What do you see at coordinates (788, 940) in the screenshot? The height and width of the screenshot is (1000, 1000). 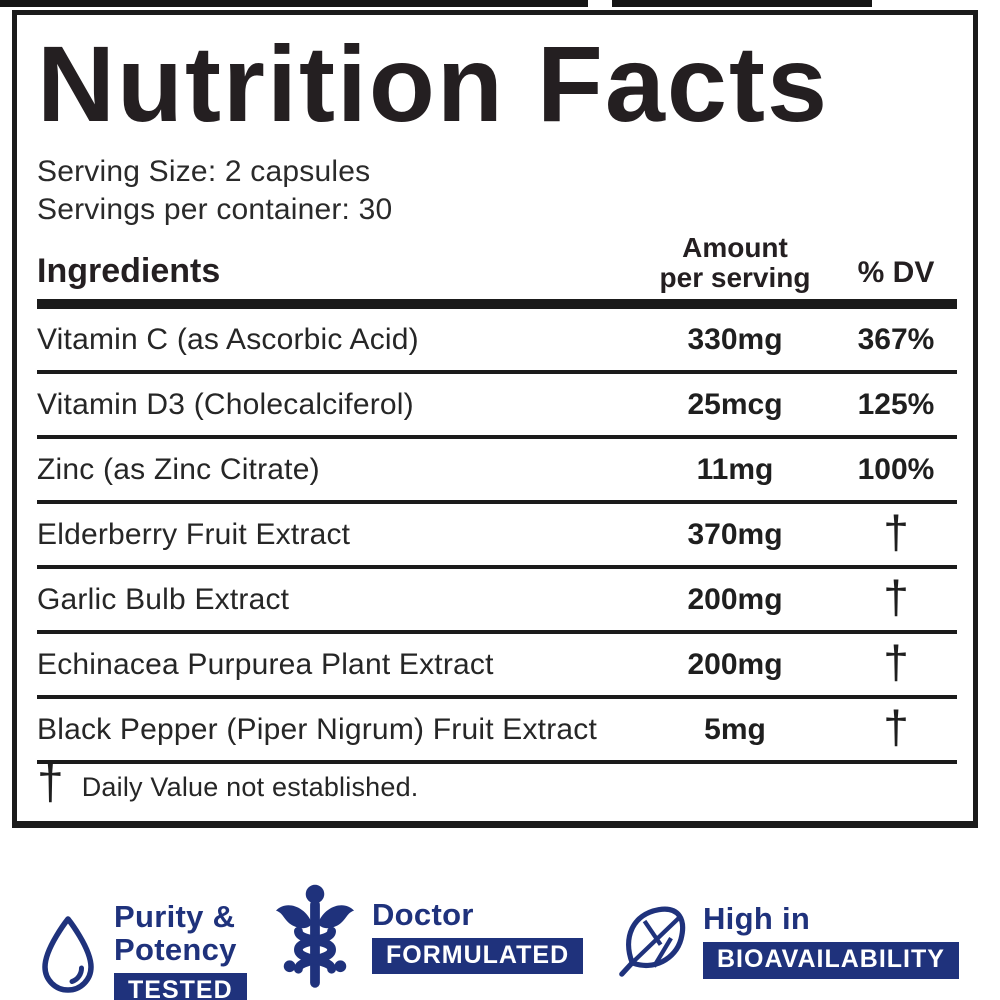 I see `badge-high-in-bioavailability: High in BIOAVAILABILITY` at bounding box center [788, 940].